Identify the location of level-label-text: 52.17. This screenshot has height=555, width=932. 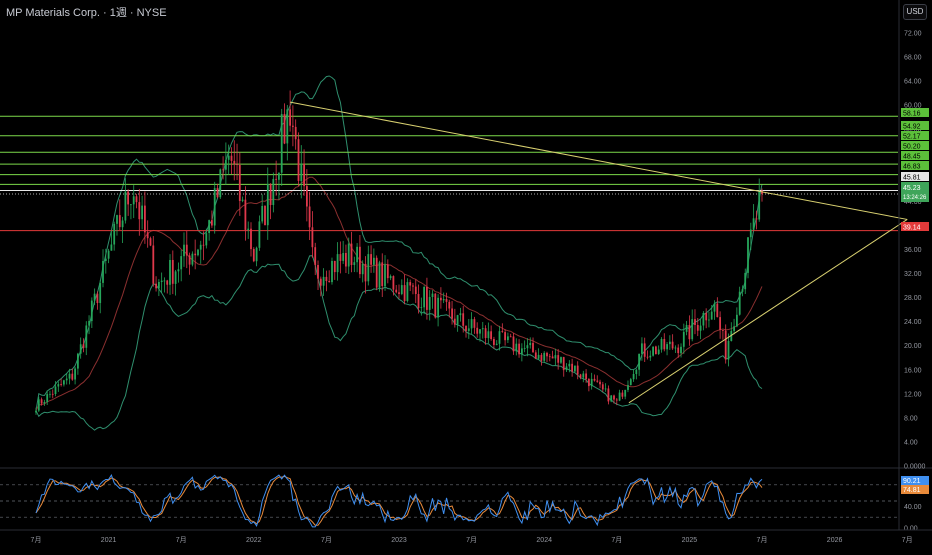
(912, 137).